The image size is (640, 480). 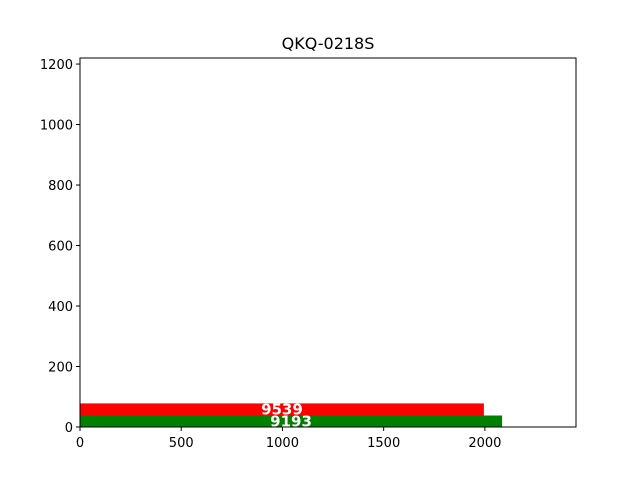 What do you see at coordinates (328, 43) in the screenshot?
I see `chart-title: QKQ-0218S` at bounding box center [328, 43].